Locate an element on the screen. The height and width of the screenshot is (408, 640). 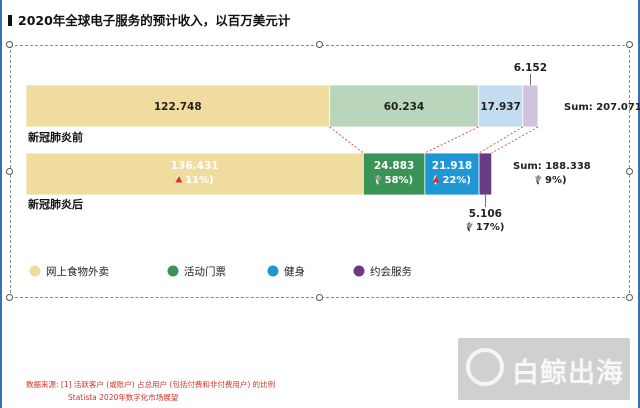
chart-title: 2020年全球电子服务的预计收入，以百万美元计 is located at coordinates (149, 19).